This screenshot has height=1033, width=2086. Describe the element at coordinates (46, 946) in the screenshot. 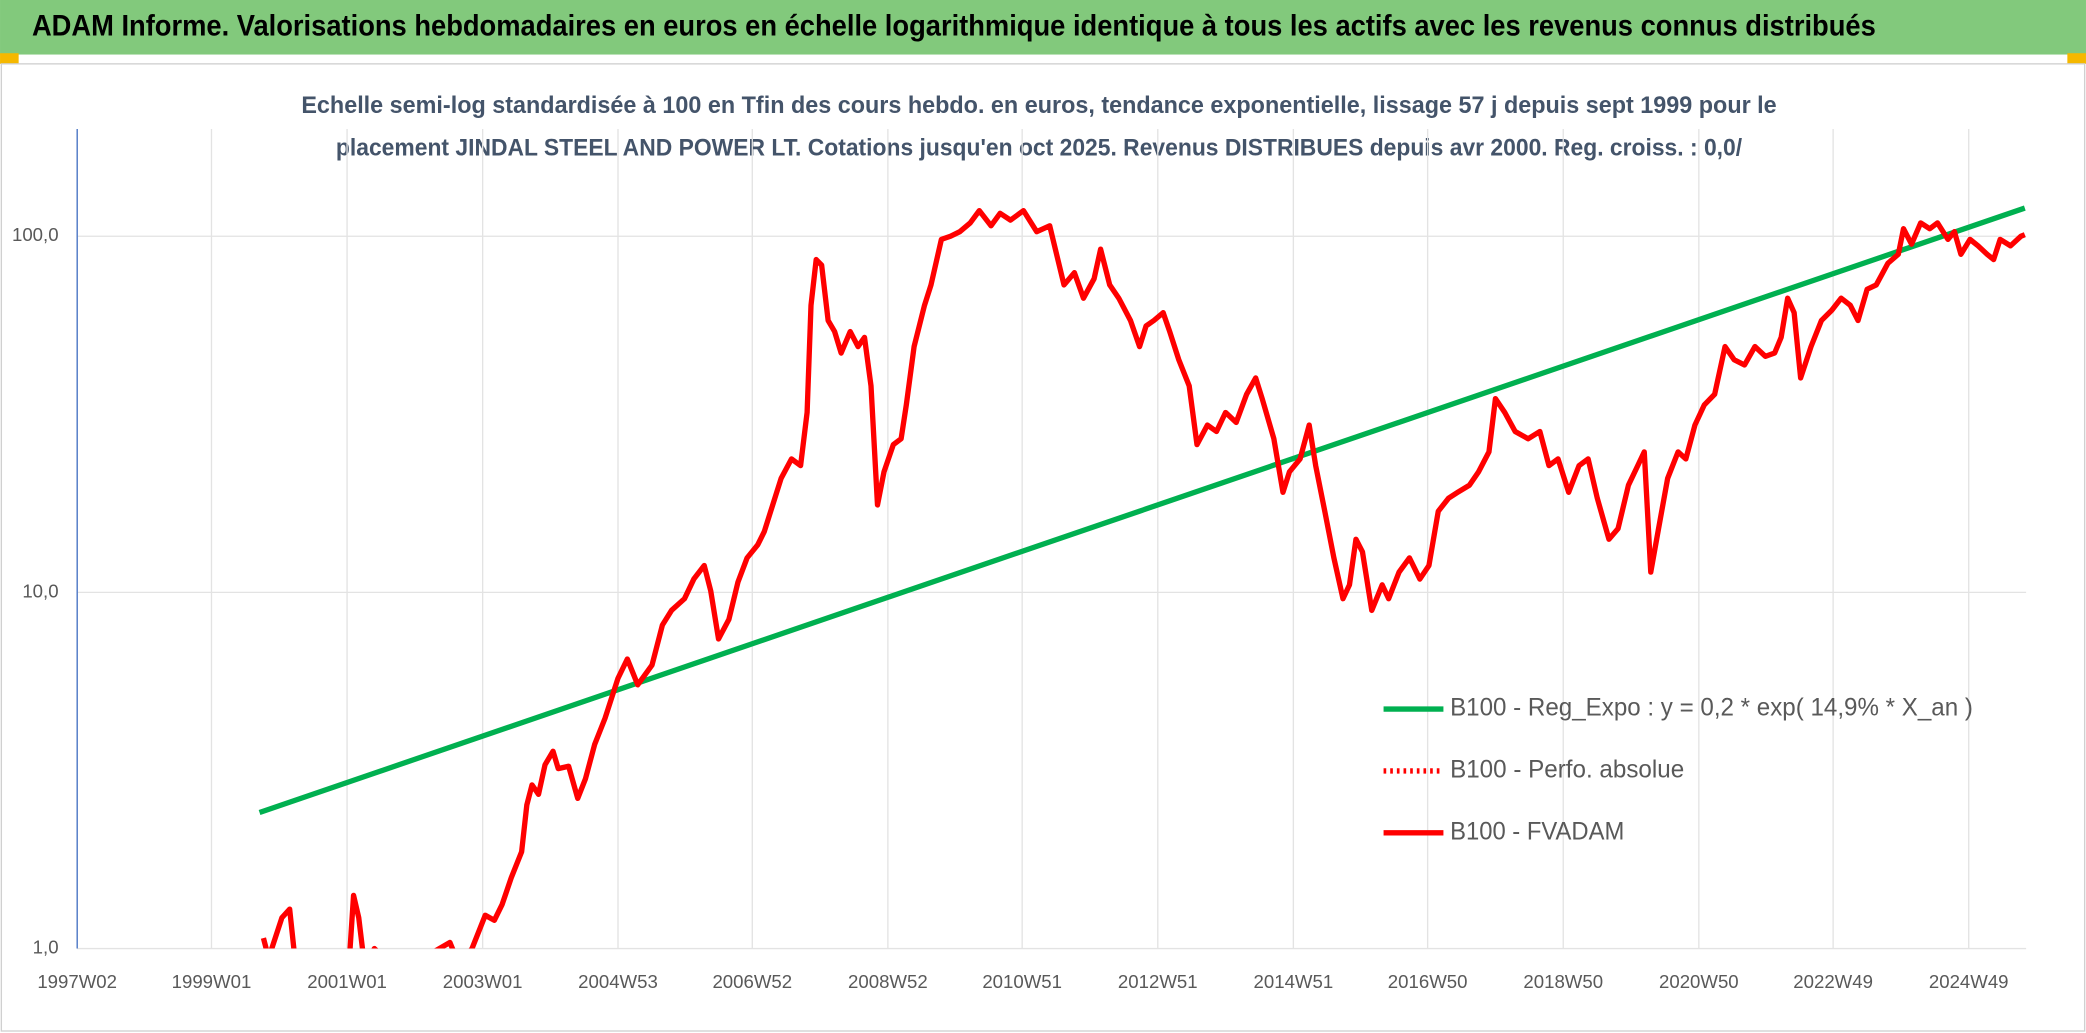

I see `y-tick-label: 1,0` at that location.